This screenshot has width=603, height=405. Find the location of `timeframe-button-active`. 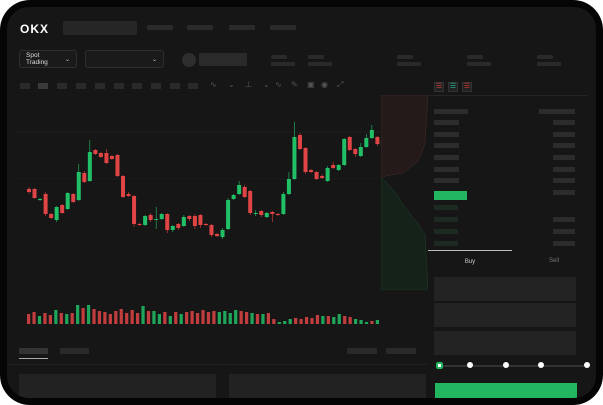

timeframe-button-active is located at coordinates (43, 86).